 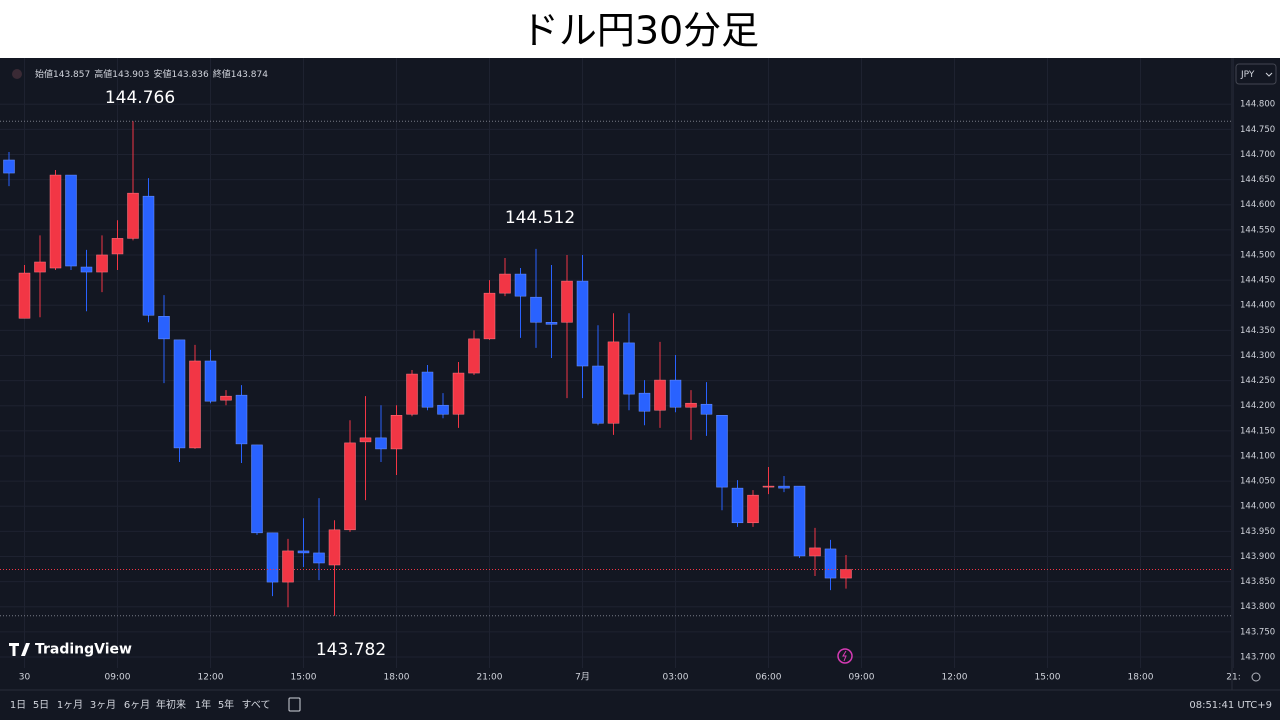 What do you see at coordinates (1257, 582) in the screenshot?
I see `y-tick-label: 143.850` at bounding box center [1257, 582].